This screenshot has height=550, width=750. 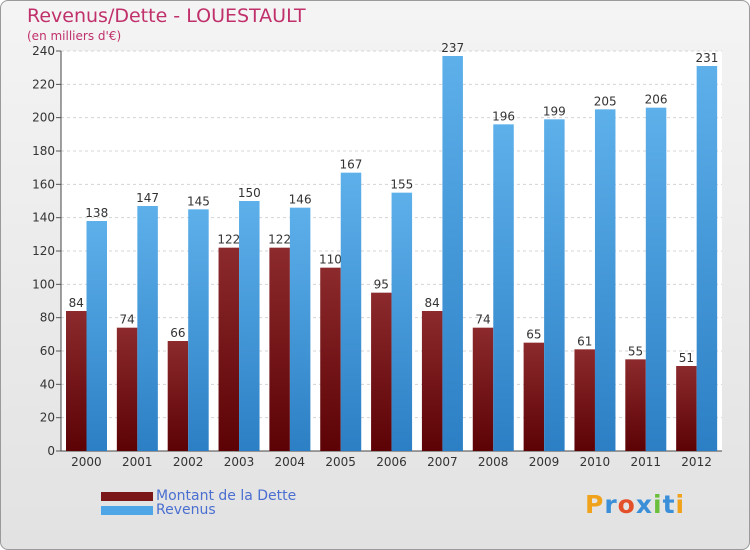 What do you see at coordinates (96, 336) in the screenshot?
I see `bar-revenus-2000` at bounding box center [96, 336].